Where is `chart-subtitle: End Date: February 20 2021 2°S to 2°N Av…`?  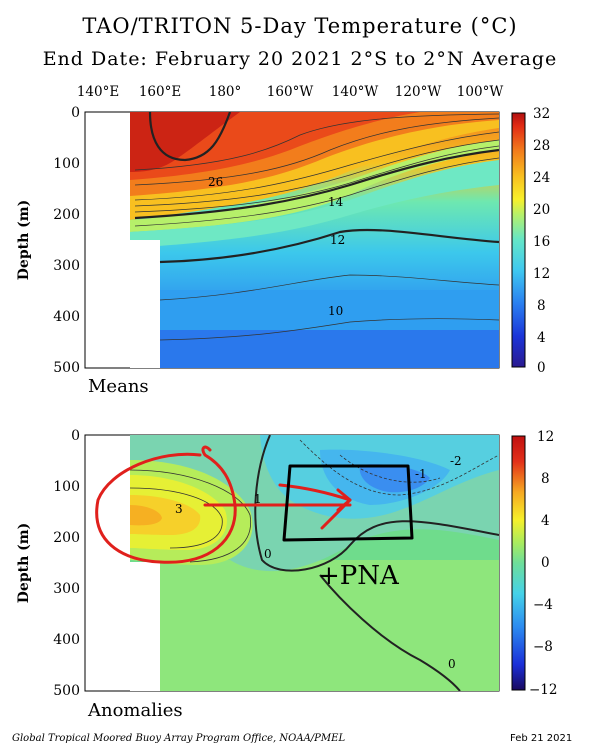
chart-subtitle: End Date: February 20 2021 2°S to 2°N Av… is located at coordinates (300, 59).